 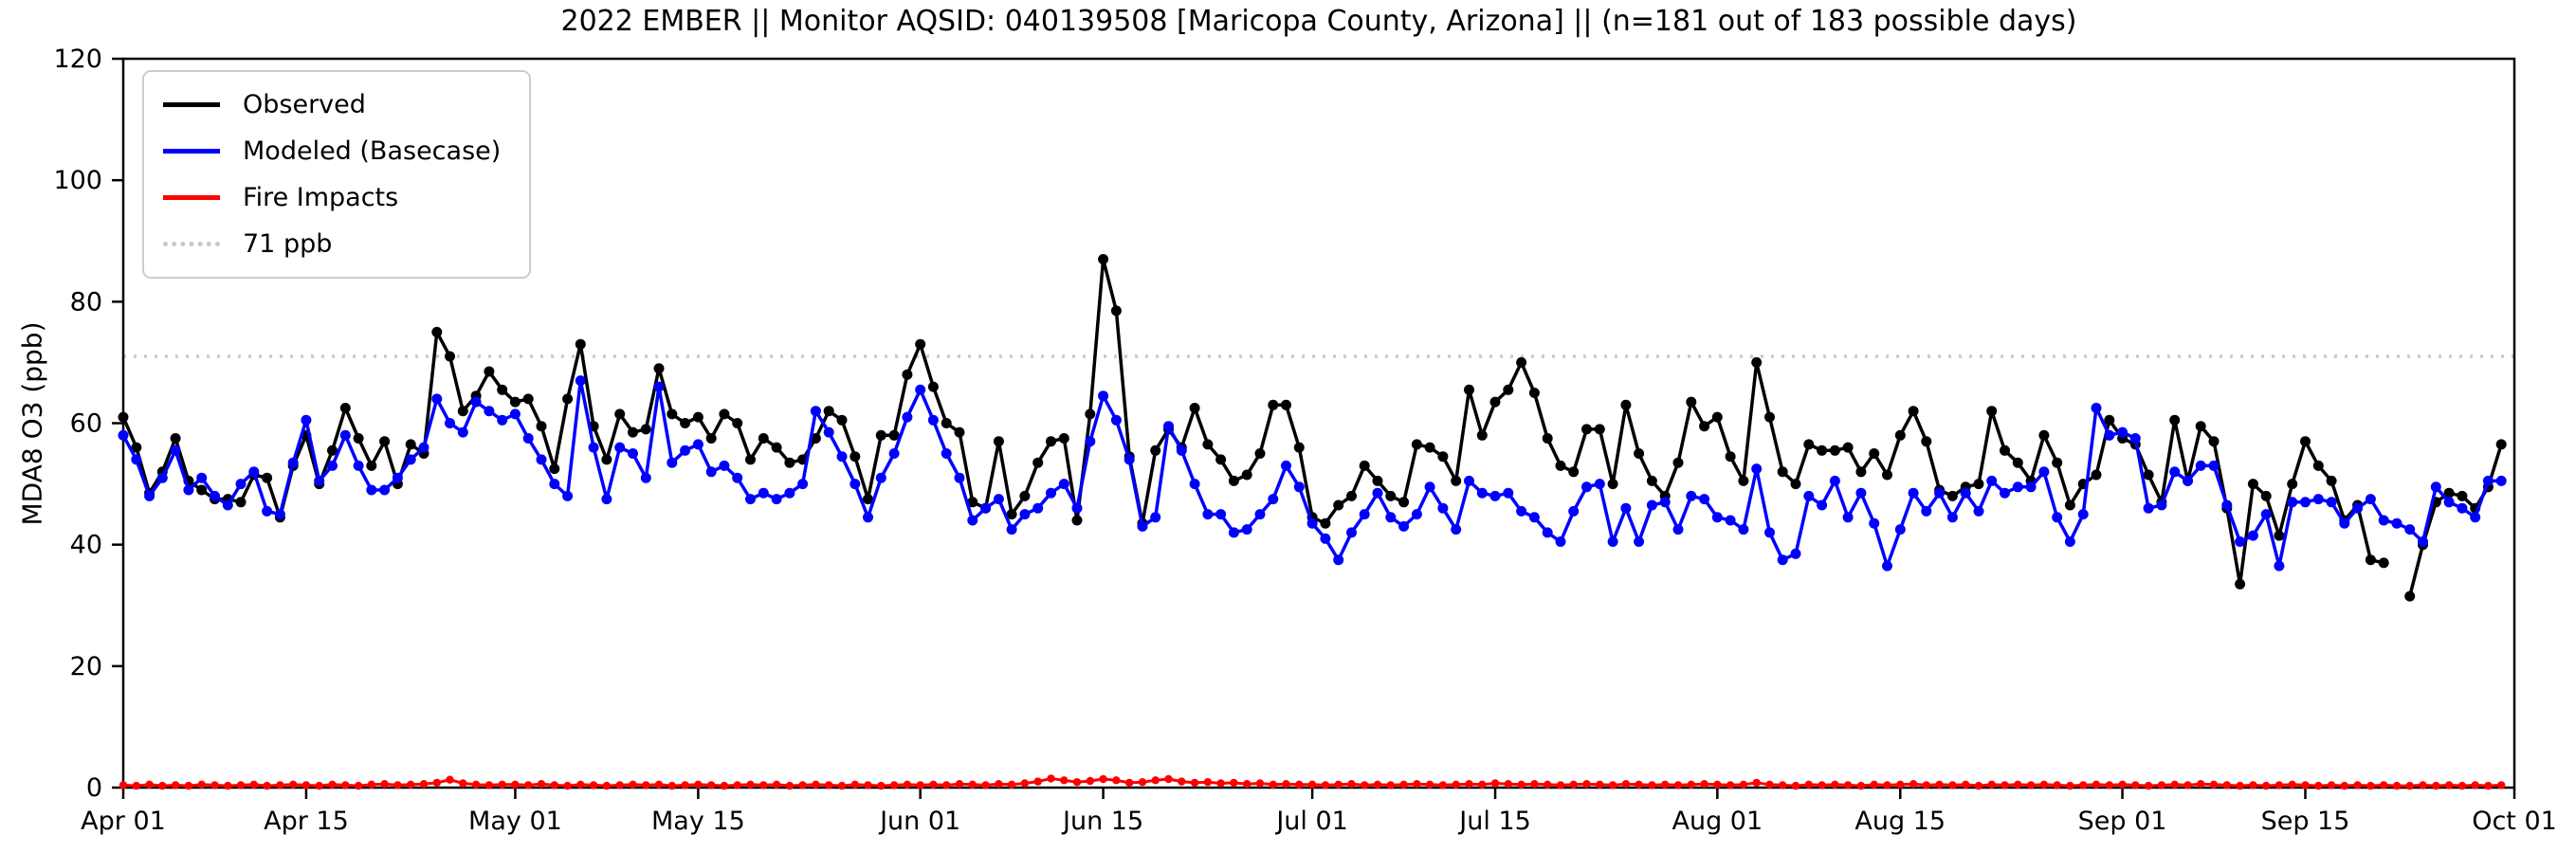 What do you see at coordinates (306, 821) in the screenshot?
I see `x-tick-label: Apr 15` at bounding box center [306, 821].